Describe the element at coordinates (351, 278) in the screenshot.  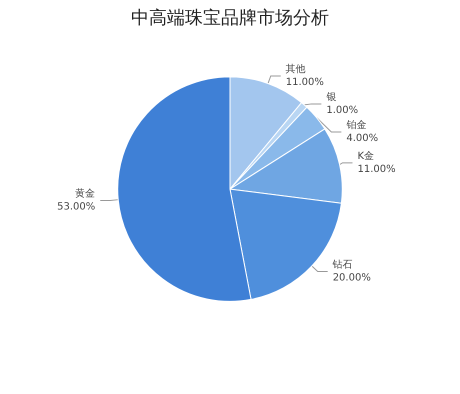
I see `data-label: 20.00%` at that location.